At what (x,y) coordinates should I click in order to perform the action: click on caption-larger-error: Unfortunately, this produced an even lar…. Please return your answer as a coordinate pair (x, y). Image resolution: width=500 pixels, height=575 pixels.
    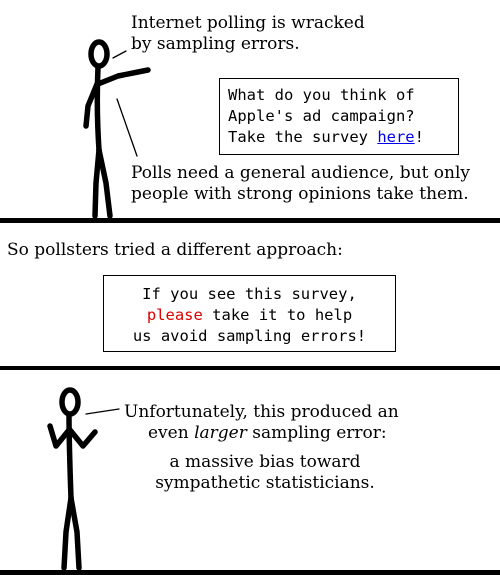
    Looking at the image, I should click on (261, 423).